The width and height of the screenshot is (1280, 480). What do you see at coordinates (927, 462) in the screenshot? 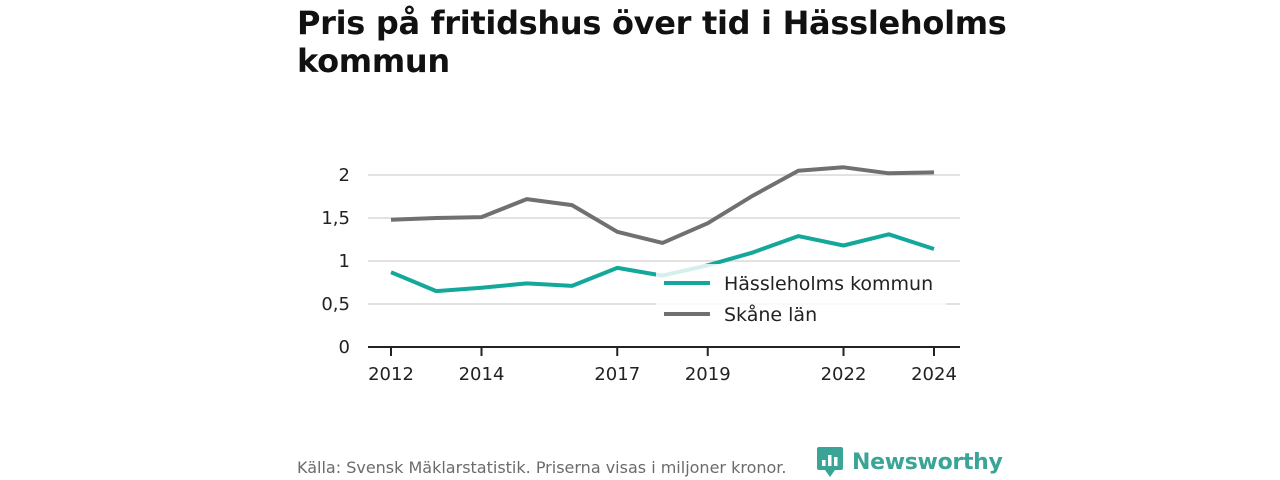
I see `brand-name: Newsworthy` at bounding box center [927, 462].